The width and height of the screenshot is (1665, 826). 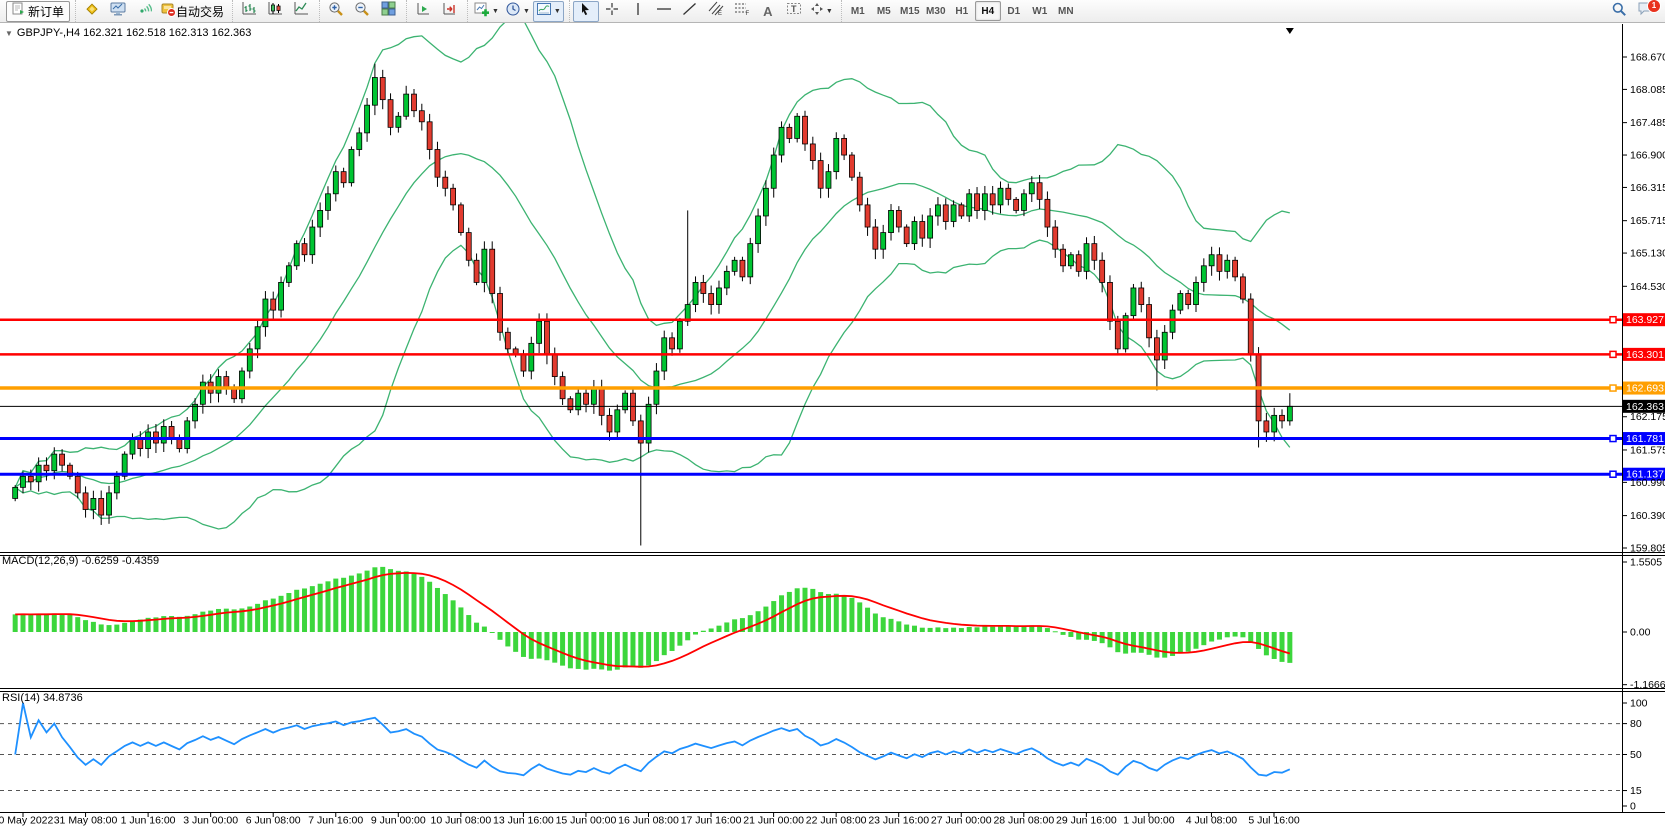 I want to click on chart-diamond-icon, so click(x=92, y=11).